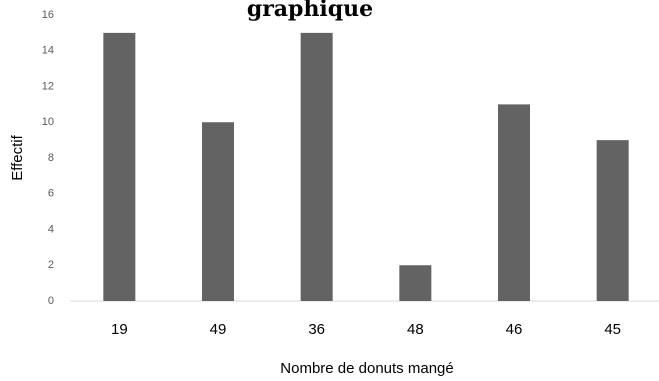 The width and height of the screenshot is (659, 381). Describe the element at coordinates (51, 301) in the screenshot. I see `y-tick-label: 0` at that location.